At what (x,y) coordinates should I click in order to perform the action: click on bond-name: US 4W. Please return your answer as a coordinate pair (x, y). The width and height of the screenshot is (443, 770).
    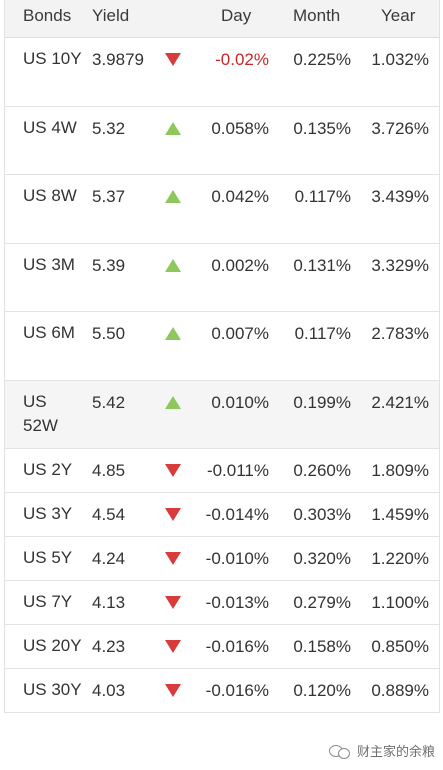
    Looking at the image, I should click on (50, 127).